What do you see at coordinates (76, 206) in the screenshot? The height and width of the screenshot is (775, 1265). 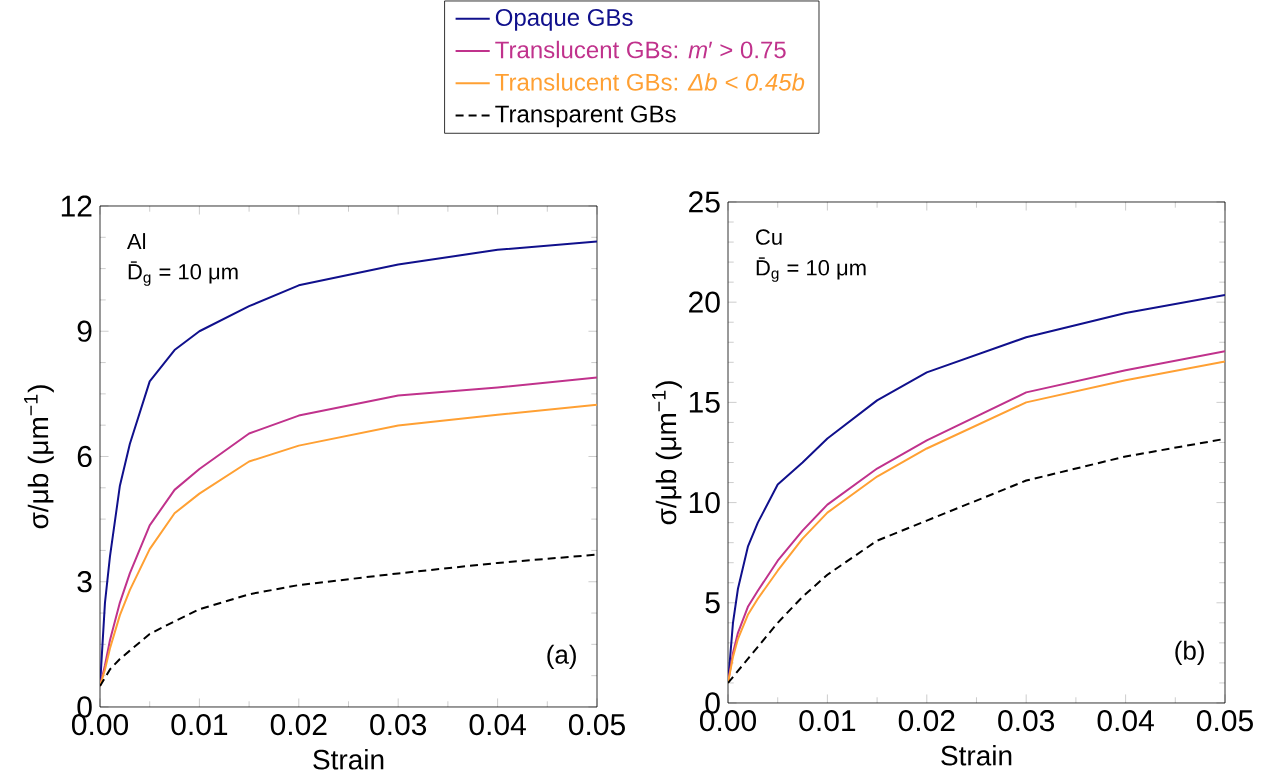 I see `y-tick-label: 12` at bounding box center [76, 206].